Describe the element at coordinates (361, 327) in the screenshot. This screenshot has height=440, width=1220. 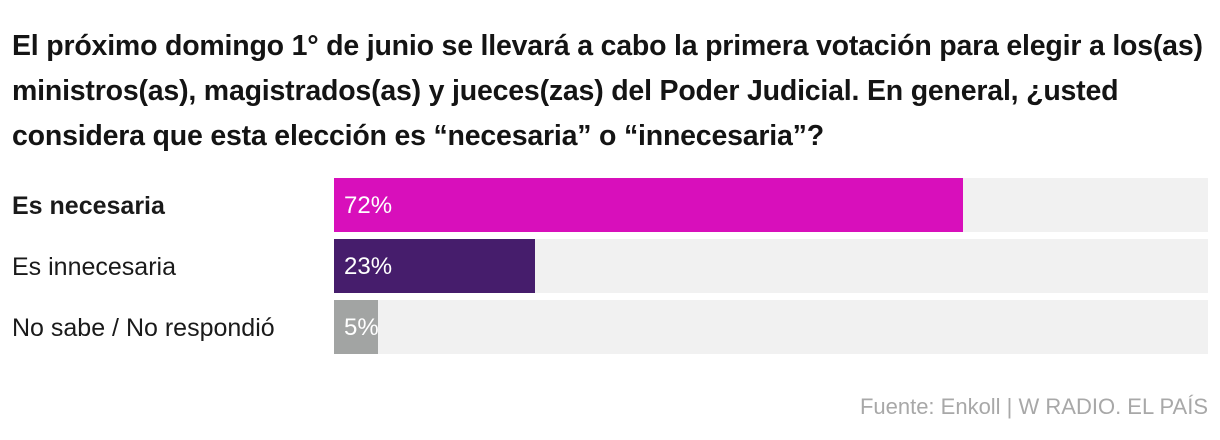
I see `data-label: 5%` at that location.